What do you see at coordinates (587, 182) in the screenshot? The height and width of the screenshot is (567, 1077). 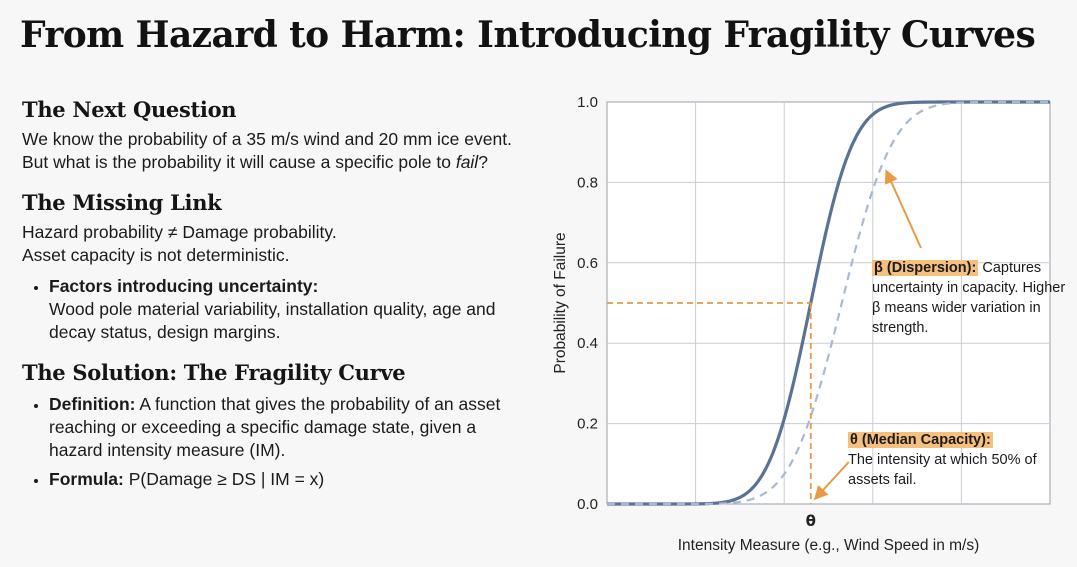 I see `y-tick-label: 0.8` at bounding box center [587, 182].